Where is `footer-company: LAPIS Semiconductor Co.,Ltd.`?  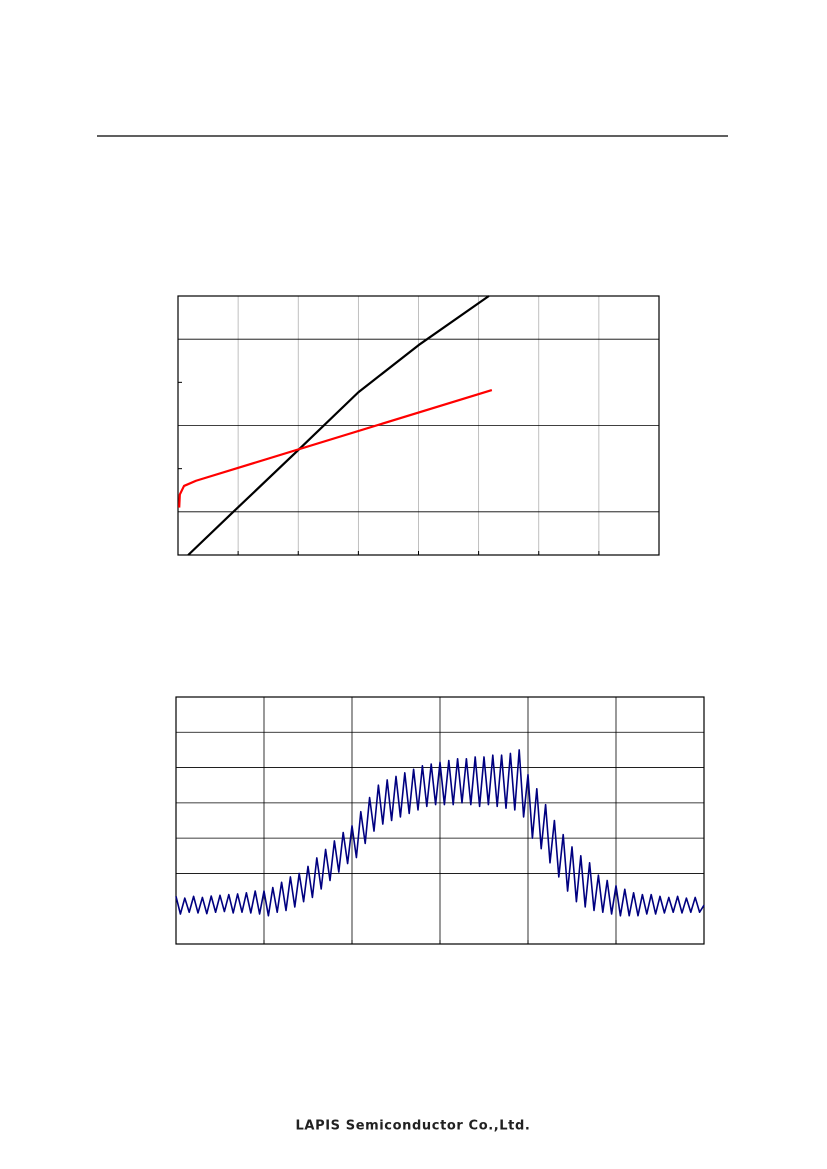 footer-company: LAPIS Semiconductor Co.,Ltd. is located at coordinates (413, 1126).